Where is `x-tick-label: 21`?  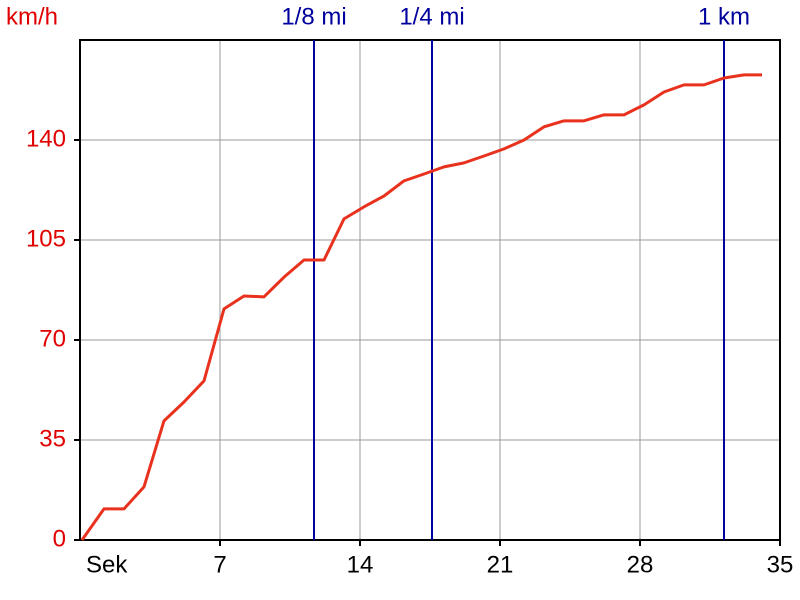
x-tick-label: 21 is located at coordinates (500, 564).